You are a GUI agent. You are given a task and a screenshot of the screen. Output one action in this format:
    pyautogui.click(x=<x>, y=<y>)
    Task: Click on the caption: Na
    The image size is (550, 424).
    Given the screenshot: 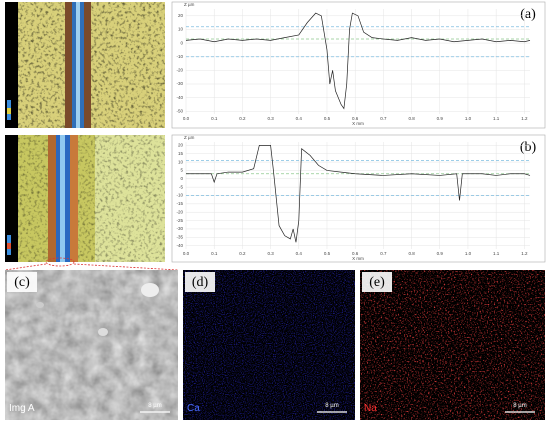 What is the action you would take?
    pyautogui.click(x=370, y=408)
    